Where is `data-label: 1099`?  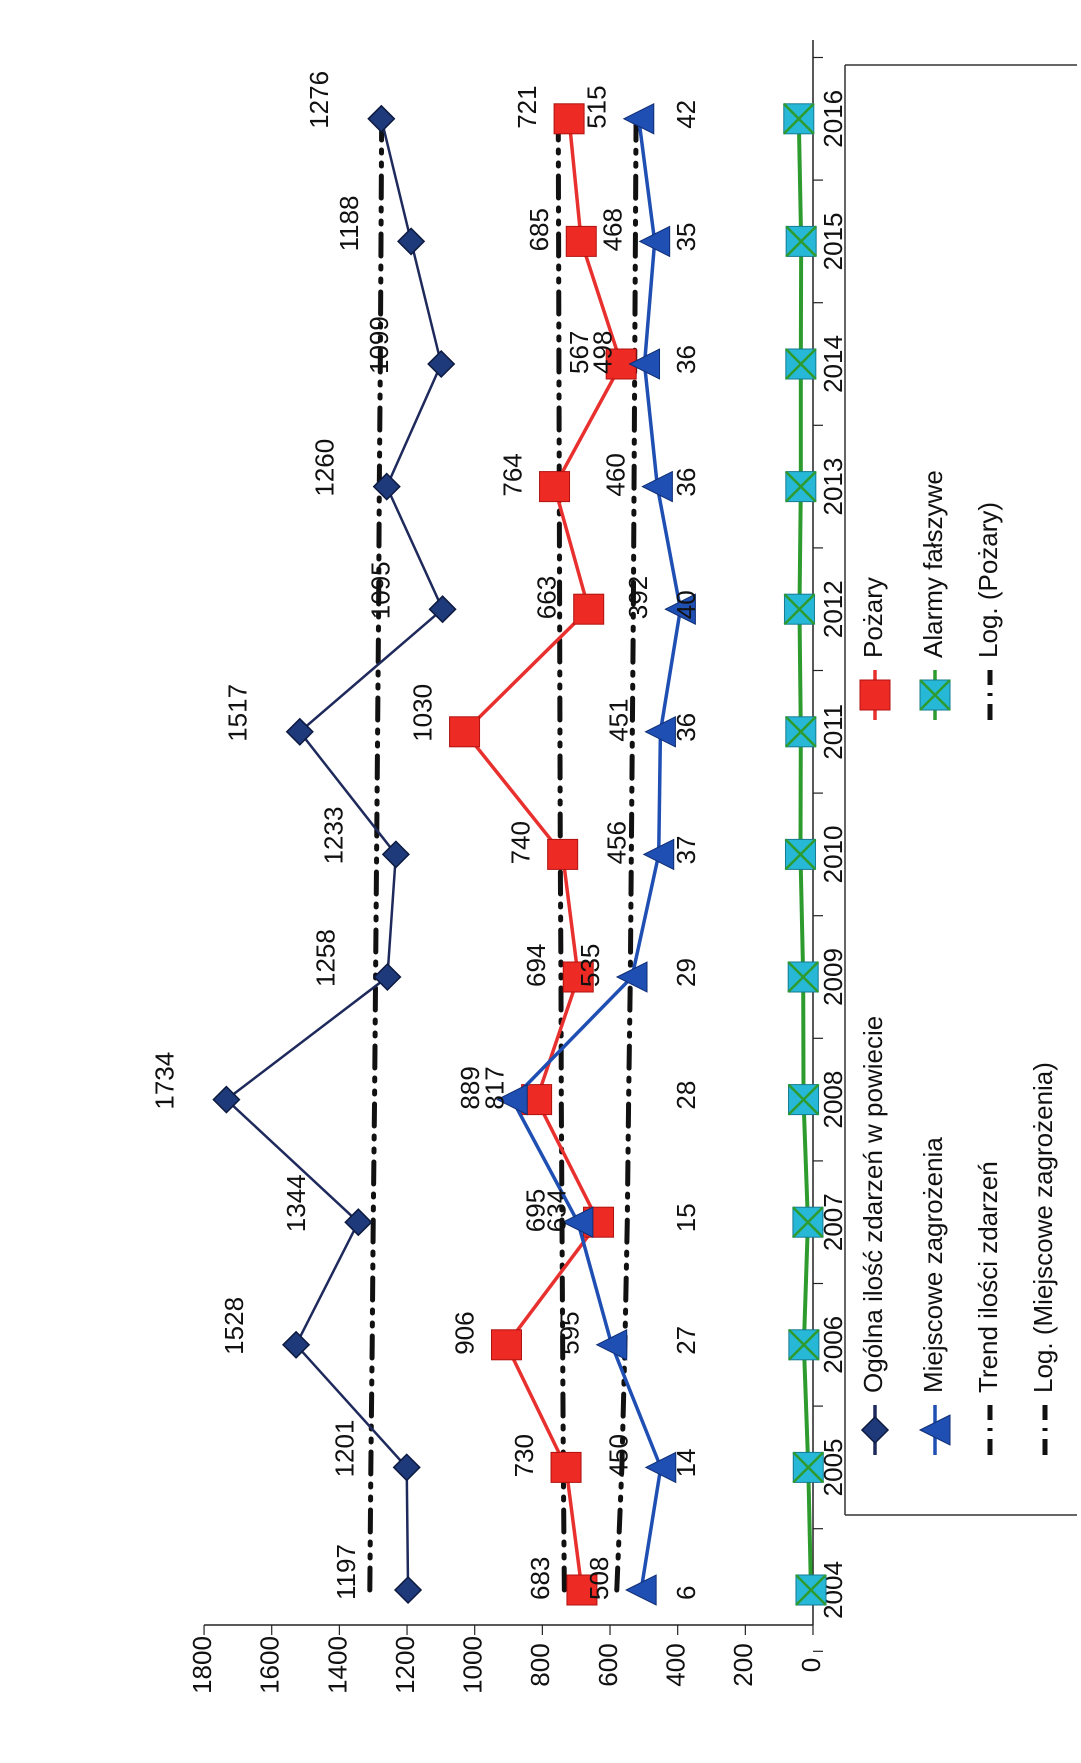 data-label: 1099 is located at coordinates (379, 345).